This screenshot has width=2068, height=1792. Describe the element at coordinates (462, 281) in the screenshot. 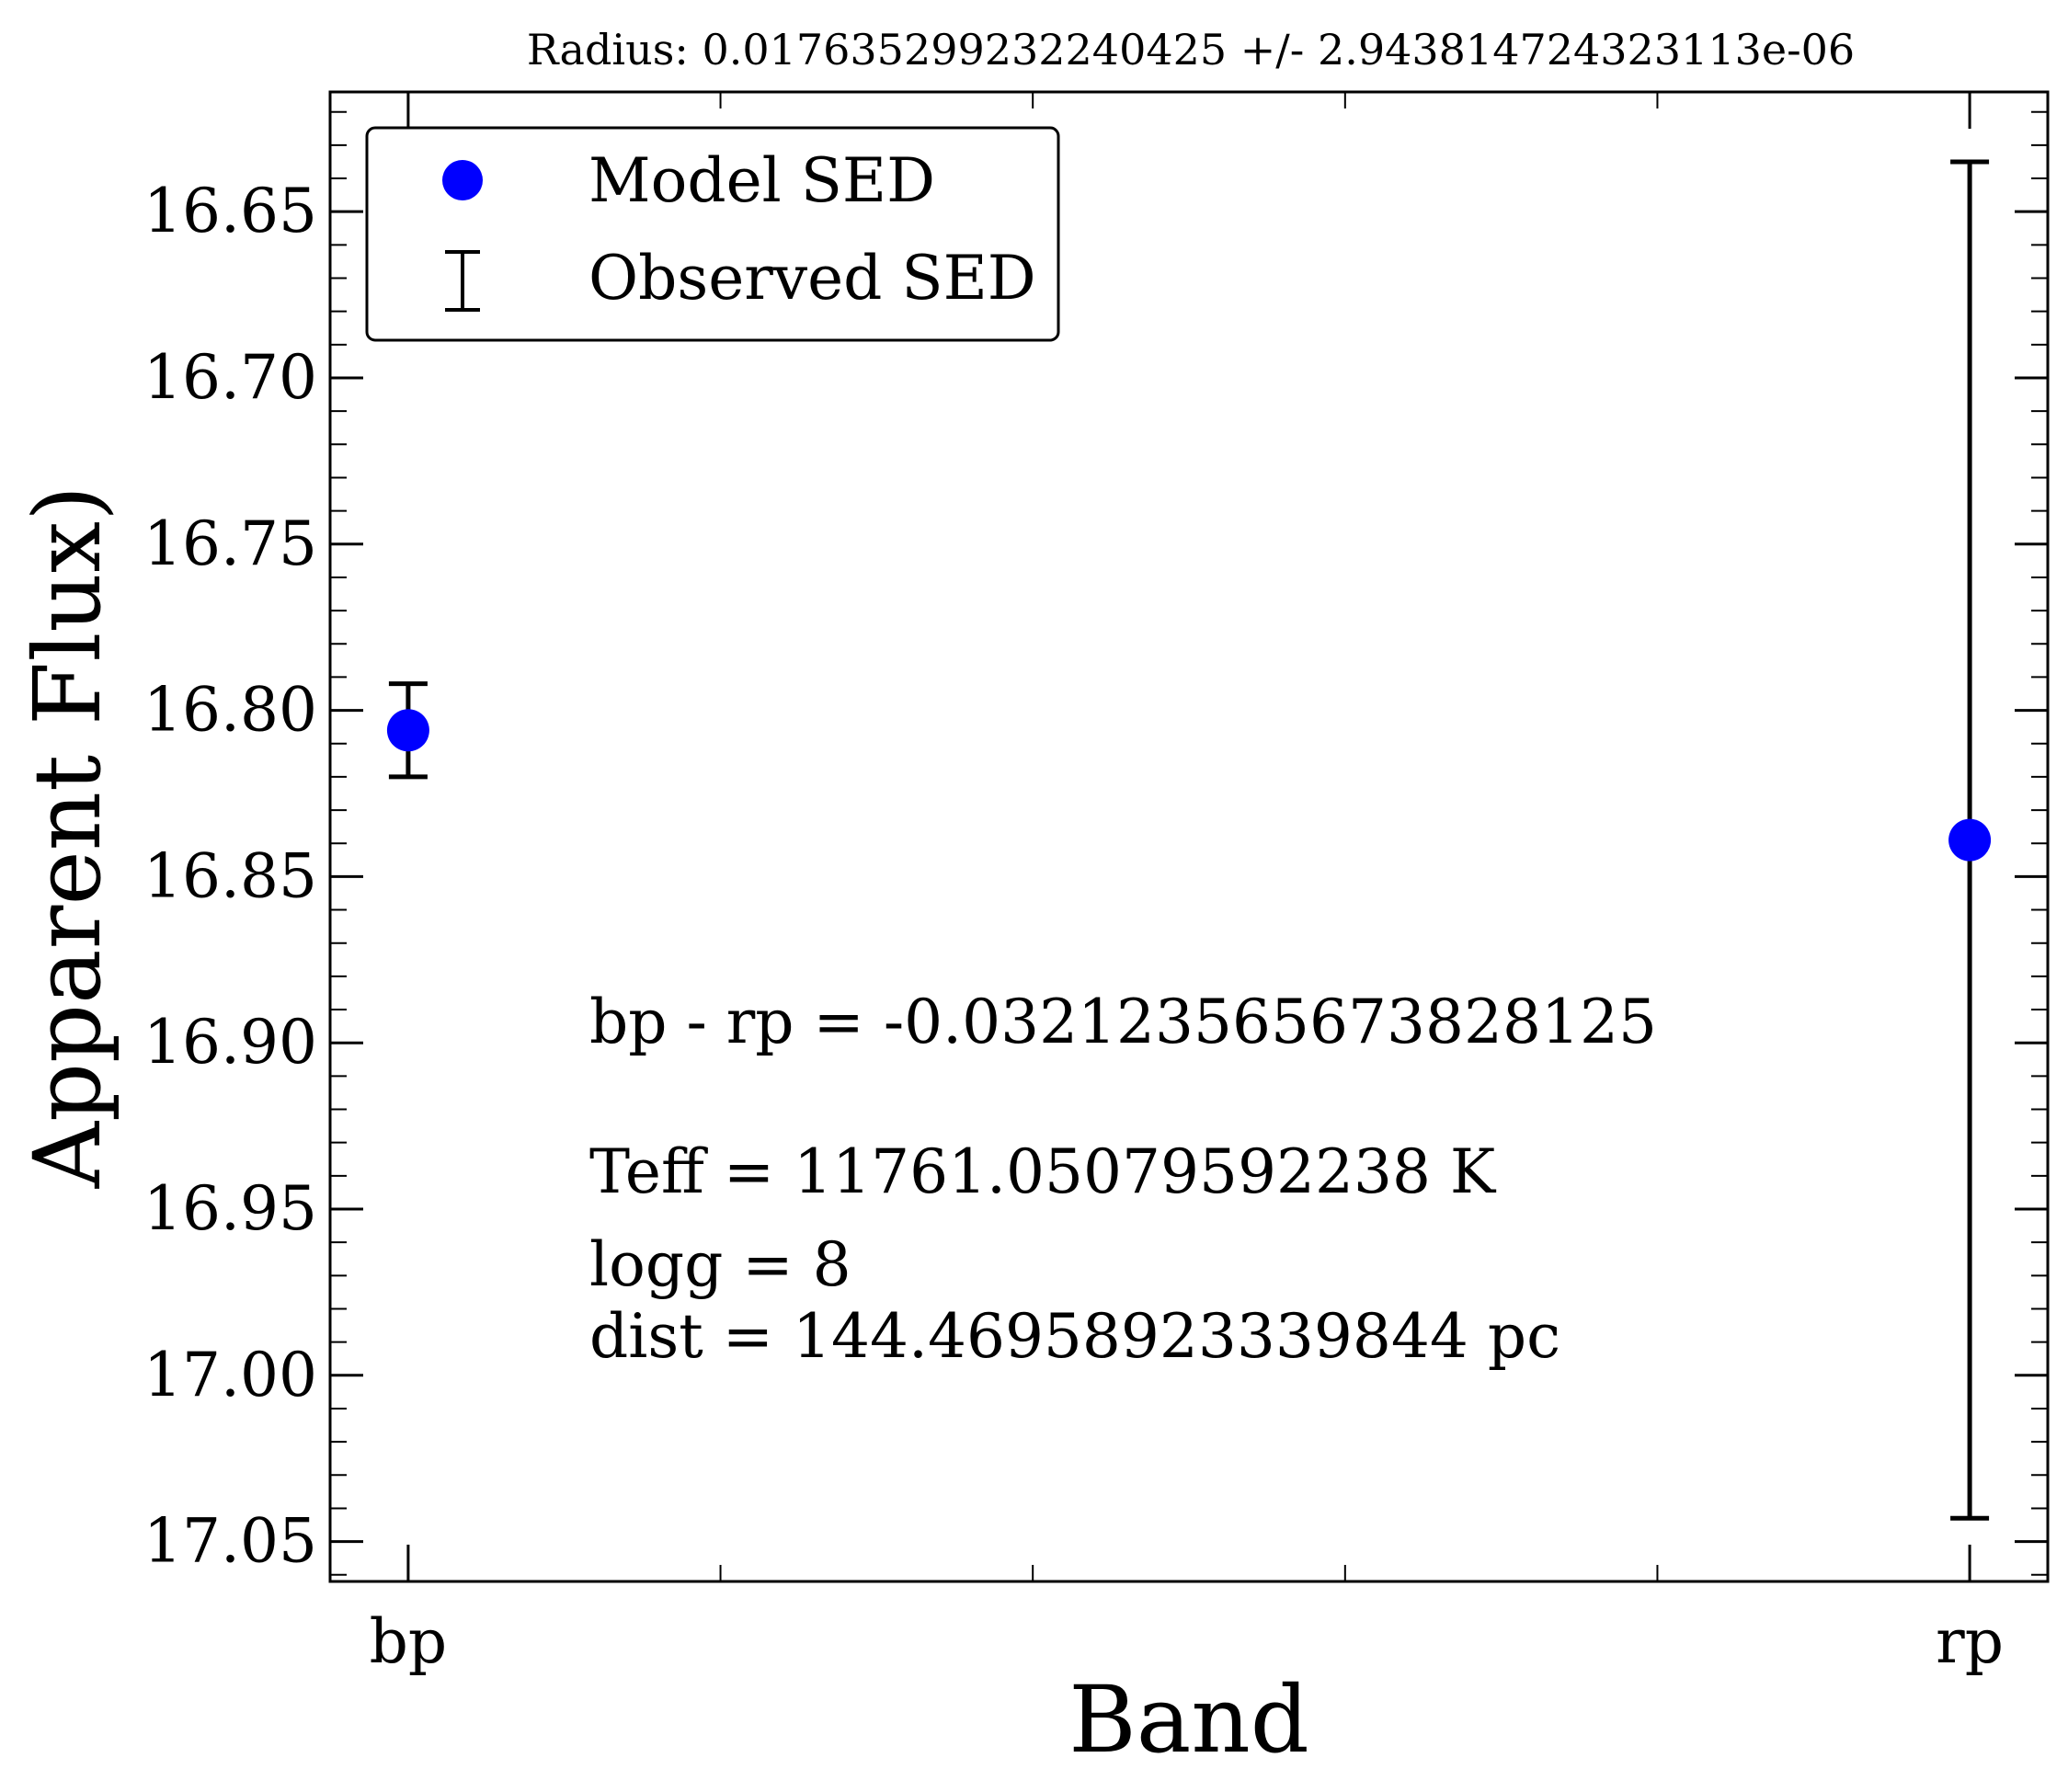

I see `legend-observed-sed-marker` at that location.